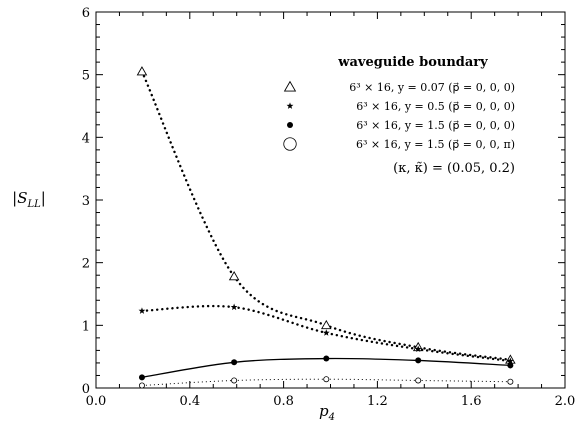 This screenshot has height=423, width=579. Describe the element at coordinates (435, 125) in the screenshot. I see `legend-entry-label: 6³ × 16, y = 1.5 (p⃗ = 0, 0, 0)` at that location.